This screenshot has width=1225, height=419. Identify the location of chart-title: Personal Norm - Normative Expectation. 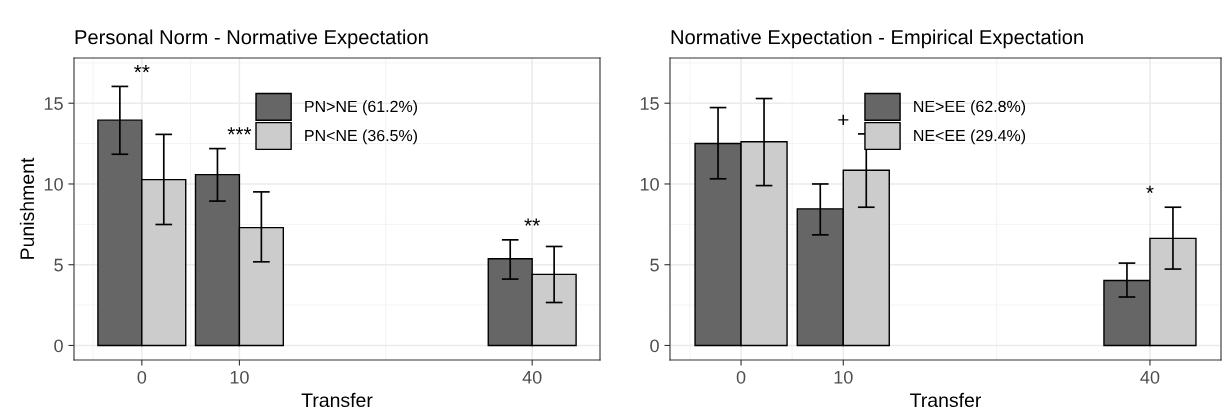
(251, 39).